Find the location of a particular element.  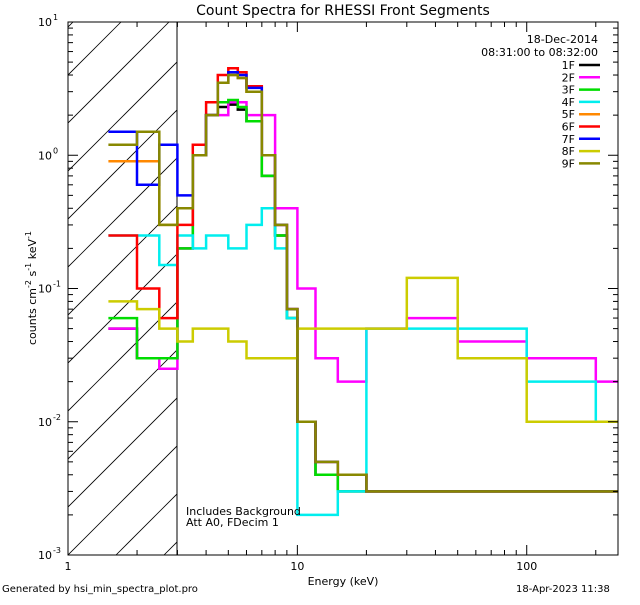

x-tick-label: 10 is located at coordinates (297, 566).